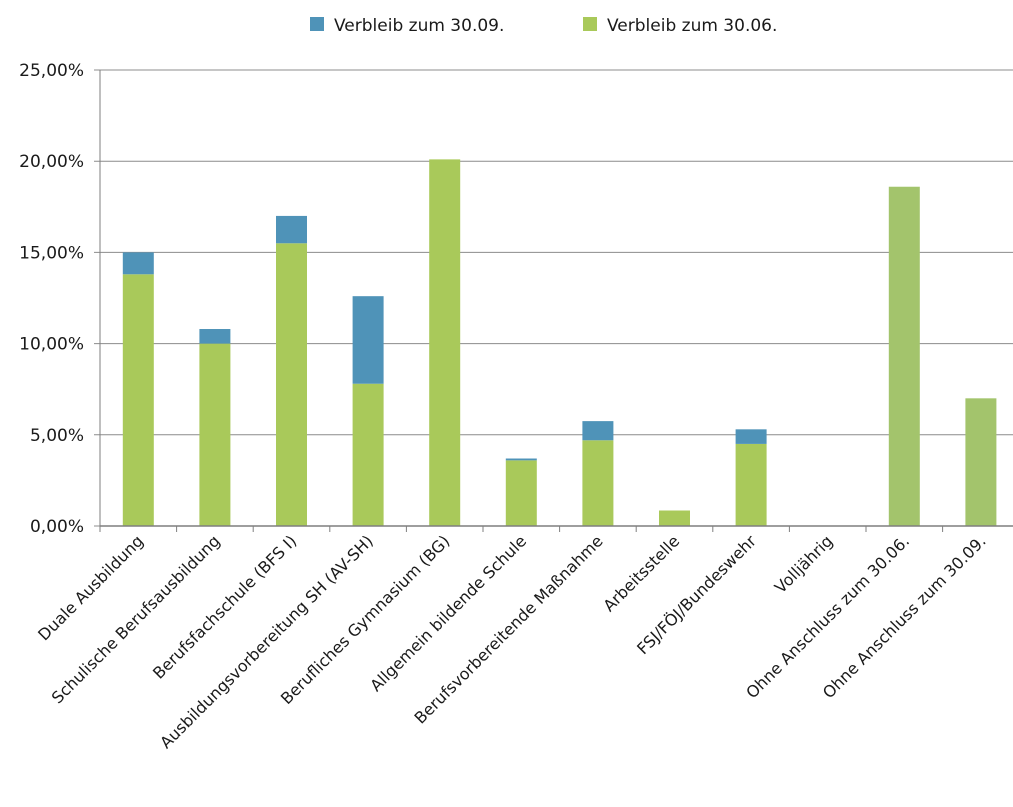 Image resolution: width=1013 pixels, height=807 pixels. What do you see at coordinates (136, 619) in the screenshot?
I see `x-tick-label: Schulische Berufsausbildung` at bounding box center [136, 619].